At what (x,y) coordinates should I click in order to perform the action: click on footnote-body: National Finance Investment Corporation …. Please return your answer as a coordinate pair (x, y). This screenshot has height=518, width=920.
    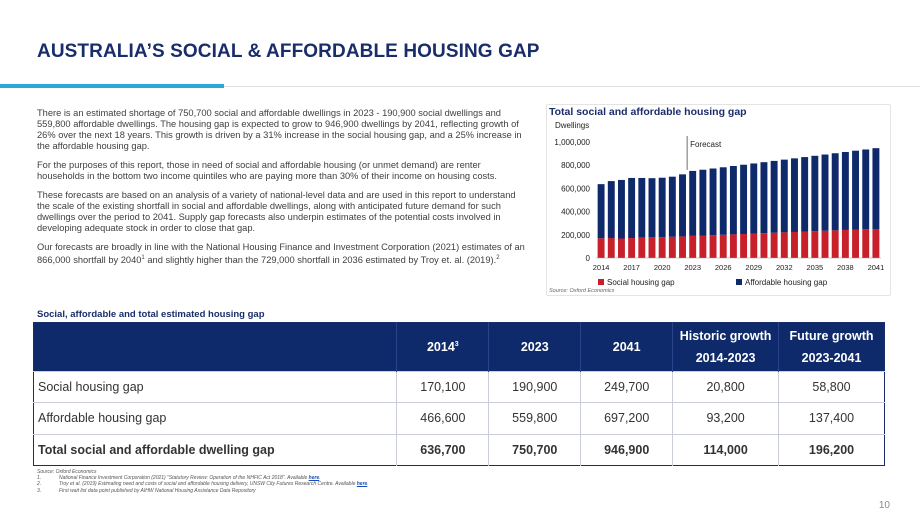
    Looking at the image, I should click on (184, 478).